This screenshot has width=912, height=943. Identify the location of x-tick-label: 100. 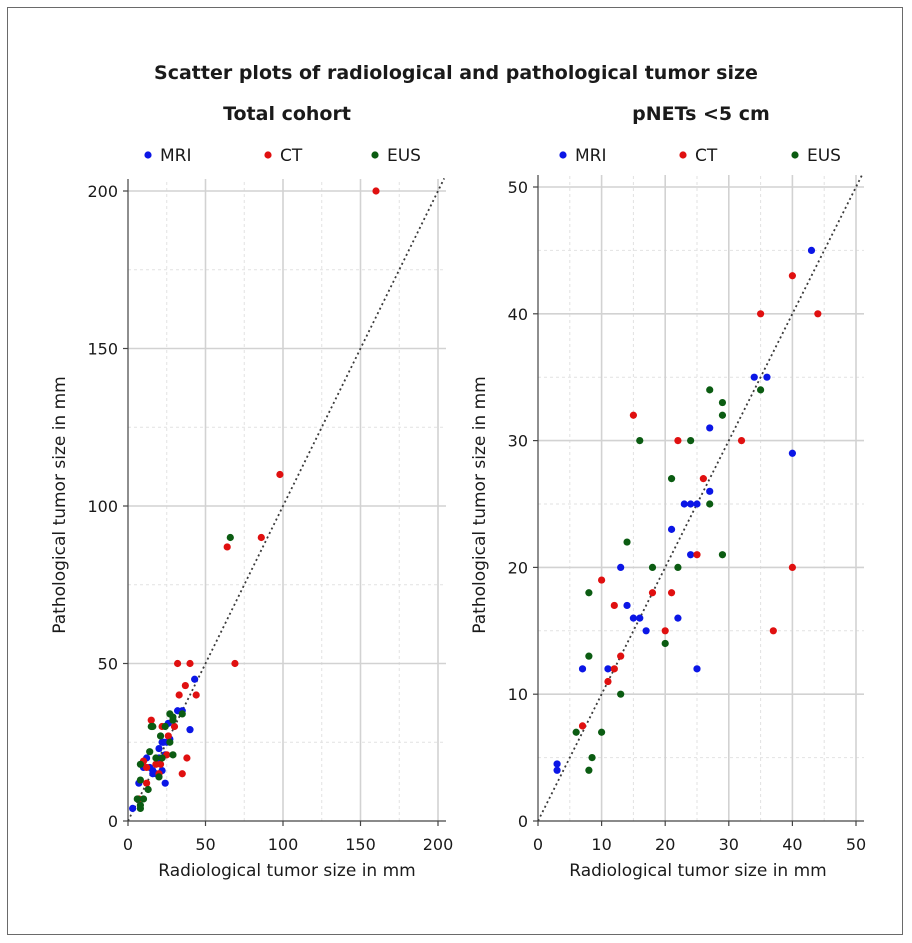
(283, 844).